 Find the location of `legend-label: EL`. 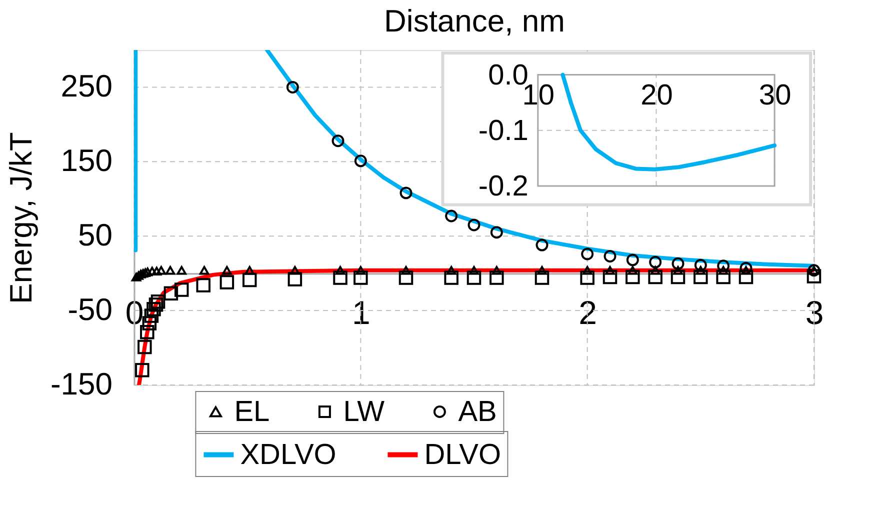

legend-label: EL is located at coordinates (252, 412).